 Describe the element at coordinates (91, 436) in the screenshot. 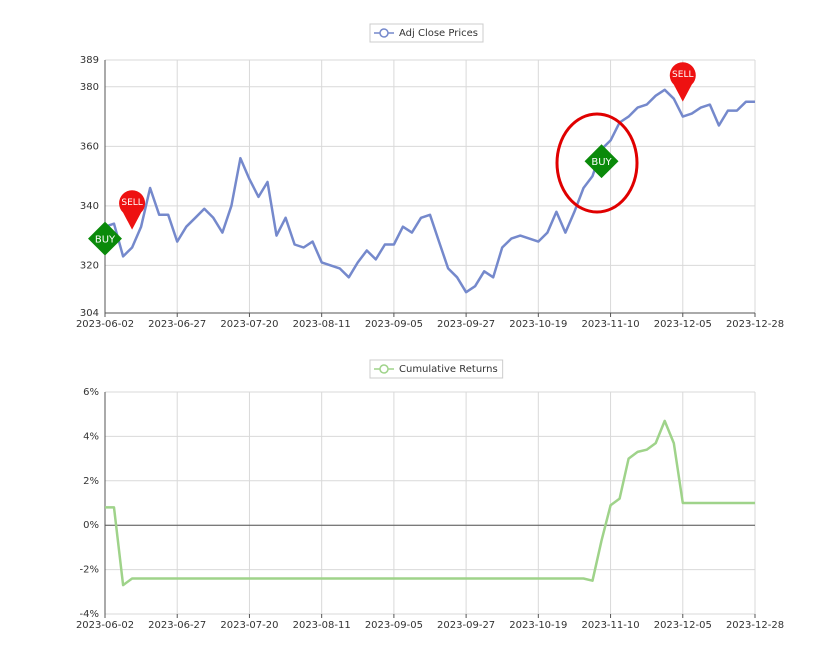

I see `y-tick-label: 4%` at that location.